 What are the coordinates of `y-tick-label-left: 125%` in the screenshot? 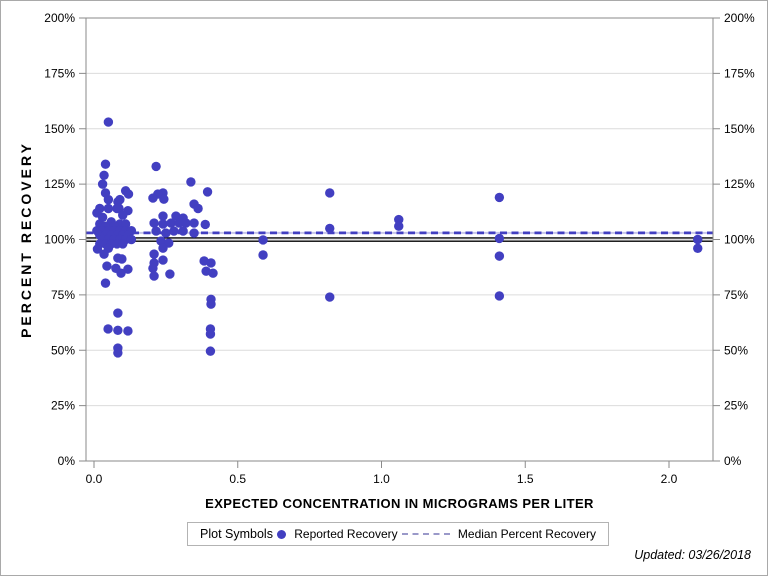 It's located at (59, 184).